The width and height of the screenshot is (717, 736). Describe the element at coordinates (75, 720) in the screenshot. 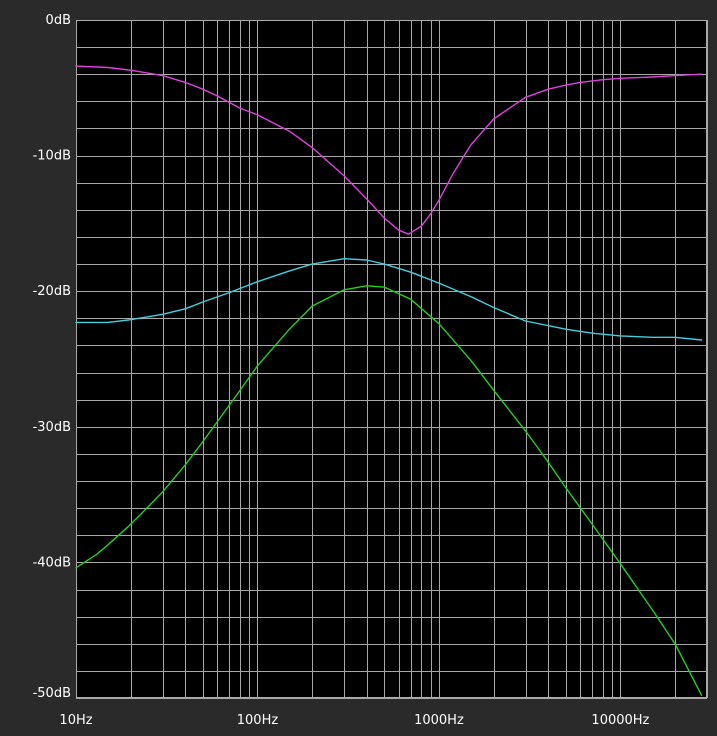

I see `x-tick-label: 10Hz` at that location.